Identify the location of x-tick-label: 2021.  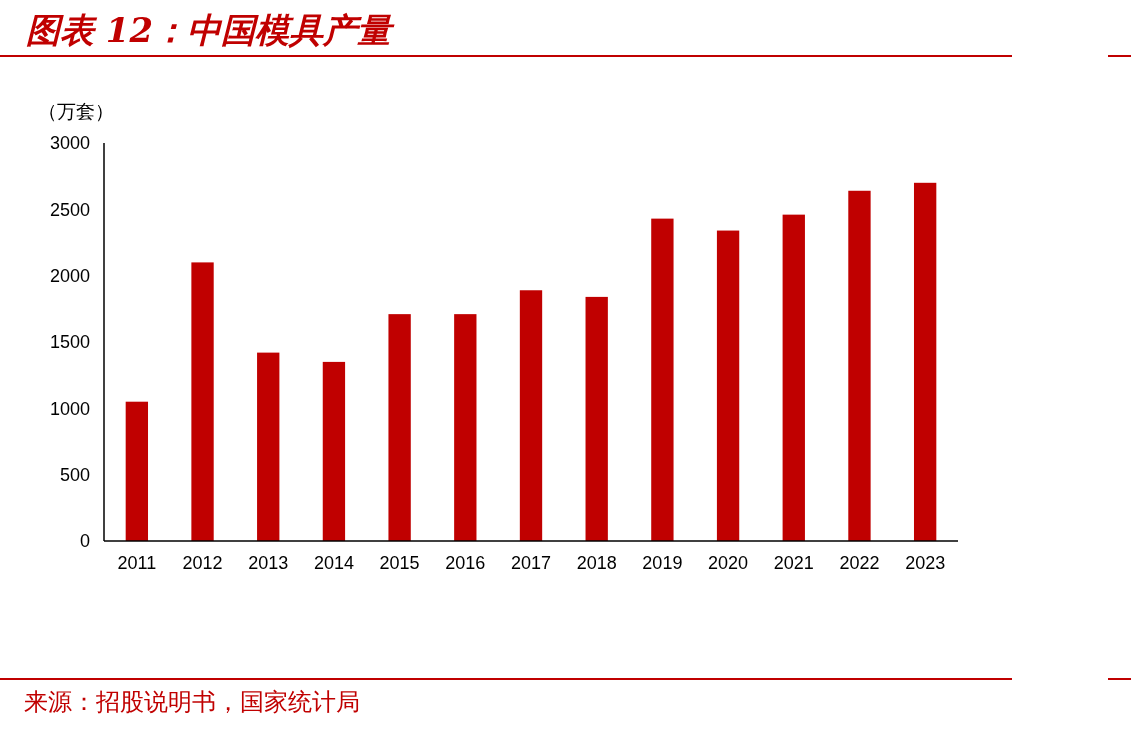
(793, 563).